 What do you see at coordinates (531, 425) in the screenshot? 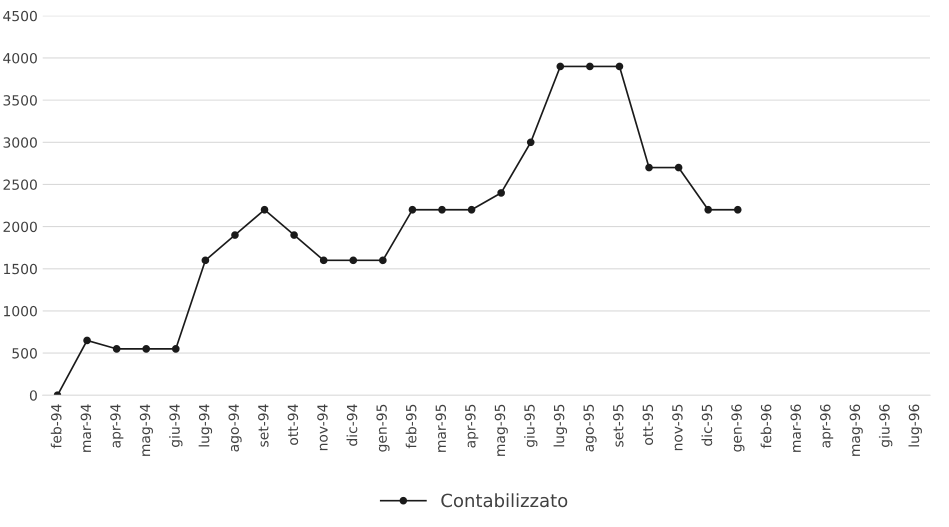
I see `x-tick-label: giu-95` at bounding box center [531, 425].